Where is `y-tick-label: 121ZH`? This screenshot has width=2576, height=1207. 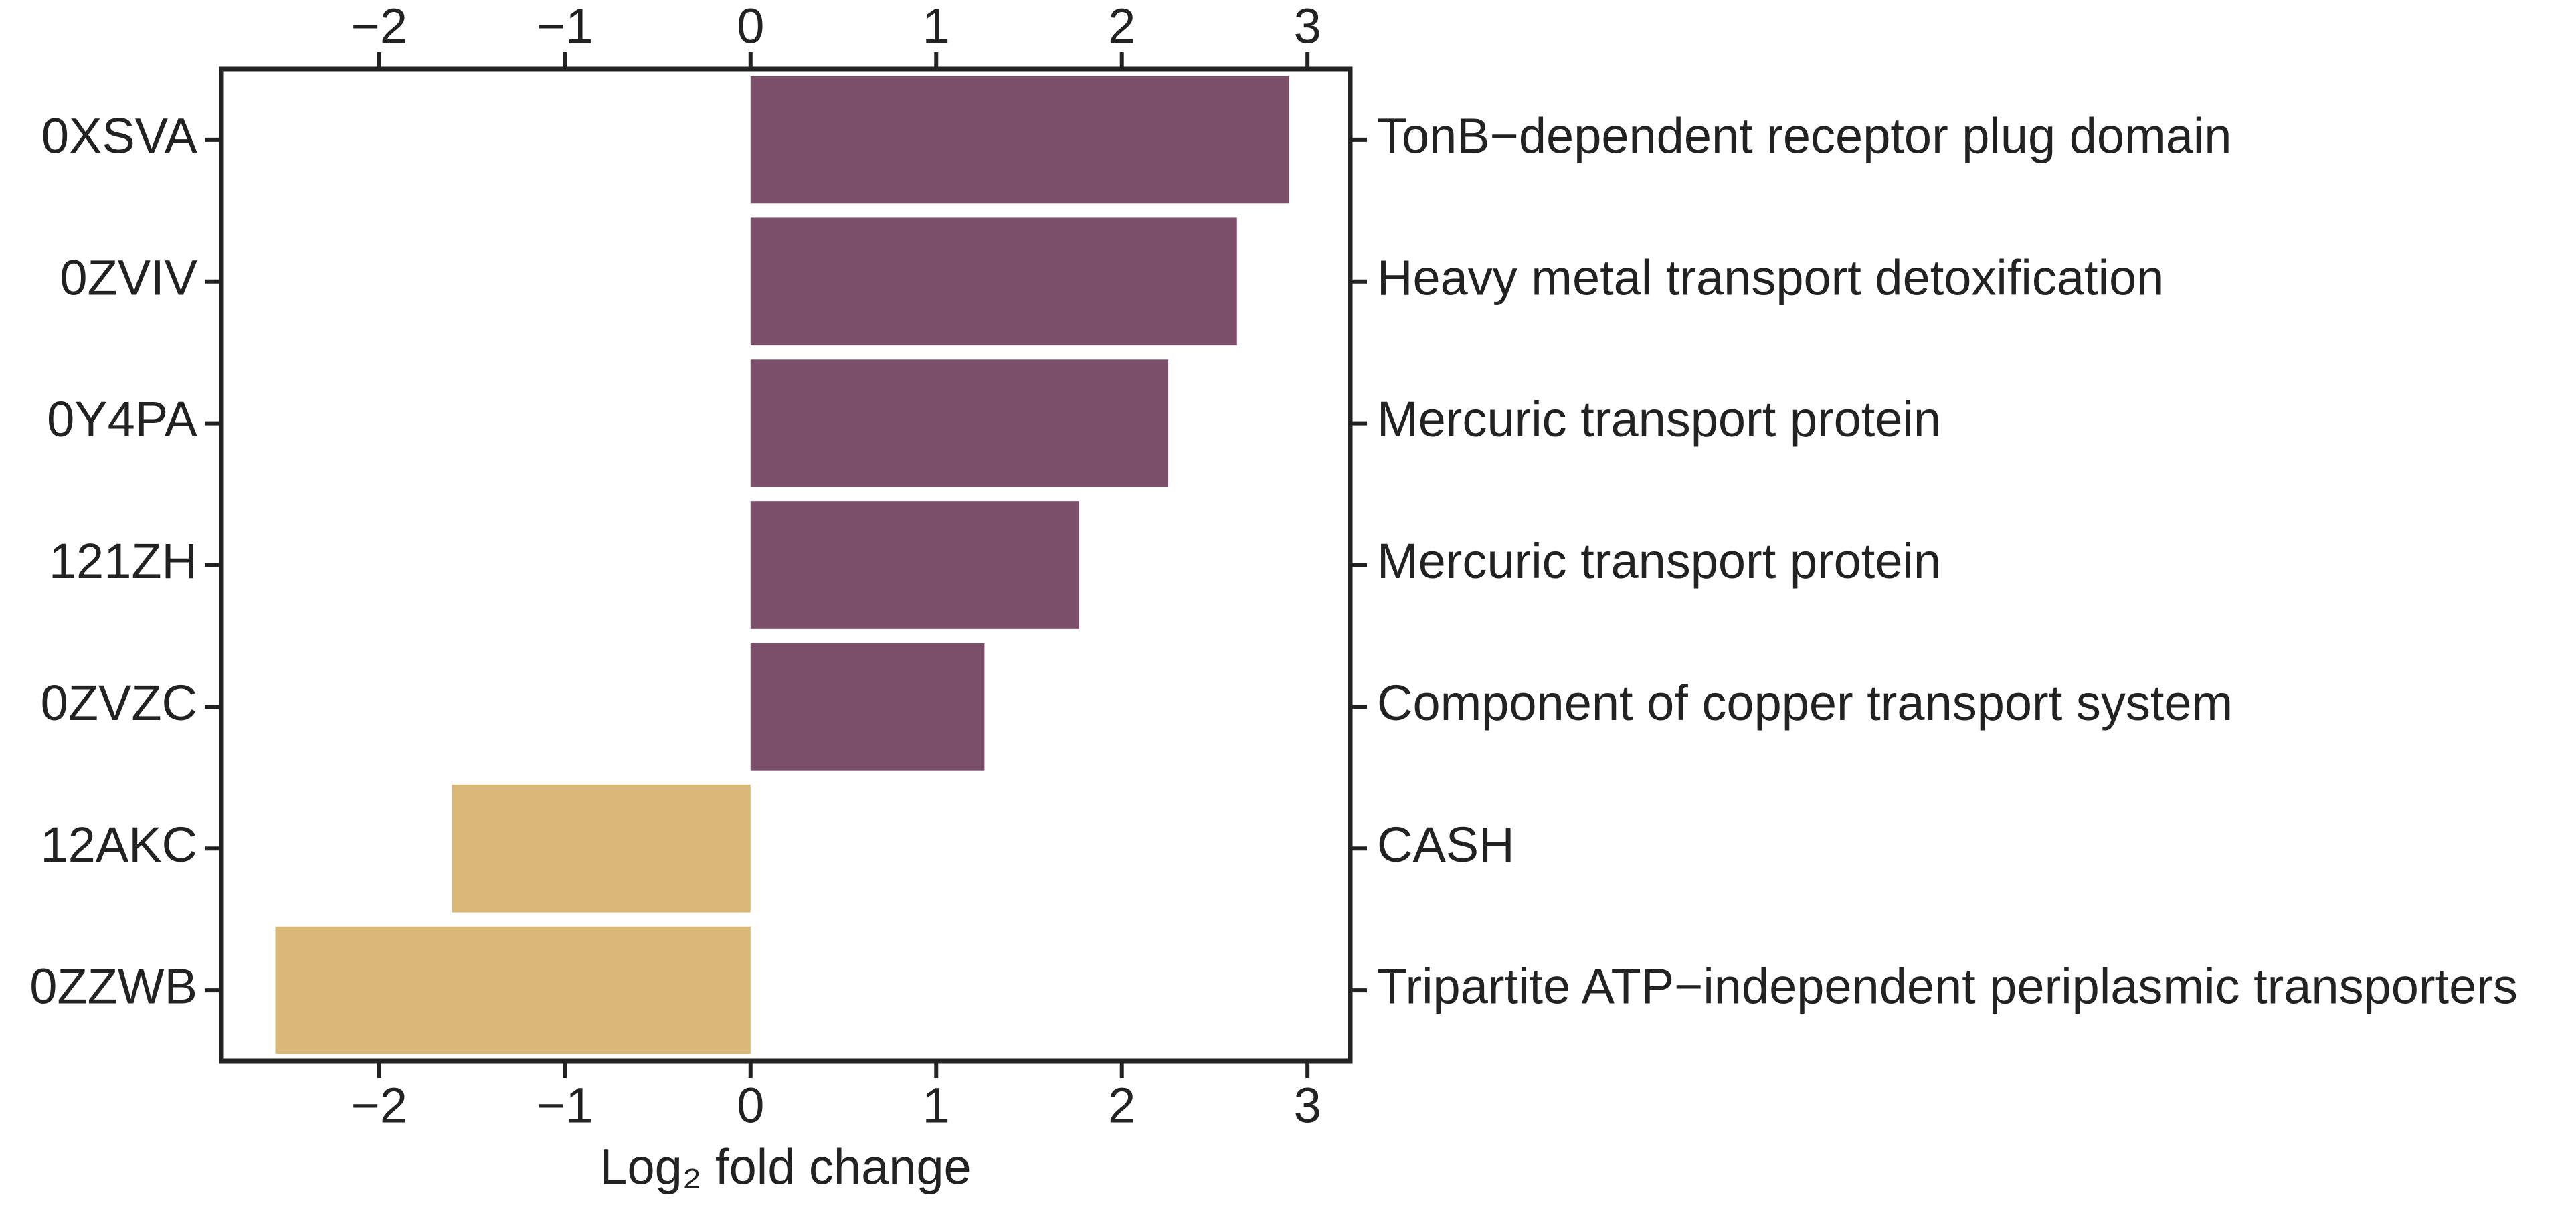 y-tick-label: 121ZH is located at coordinates (123, 561).